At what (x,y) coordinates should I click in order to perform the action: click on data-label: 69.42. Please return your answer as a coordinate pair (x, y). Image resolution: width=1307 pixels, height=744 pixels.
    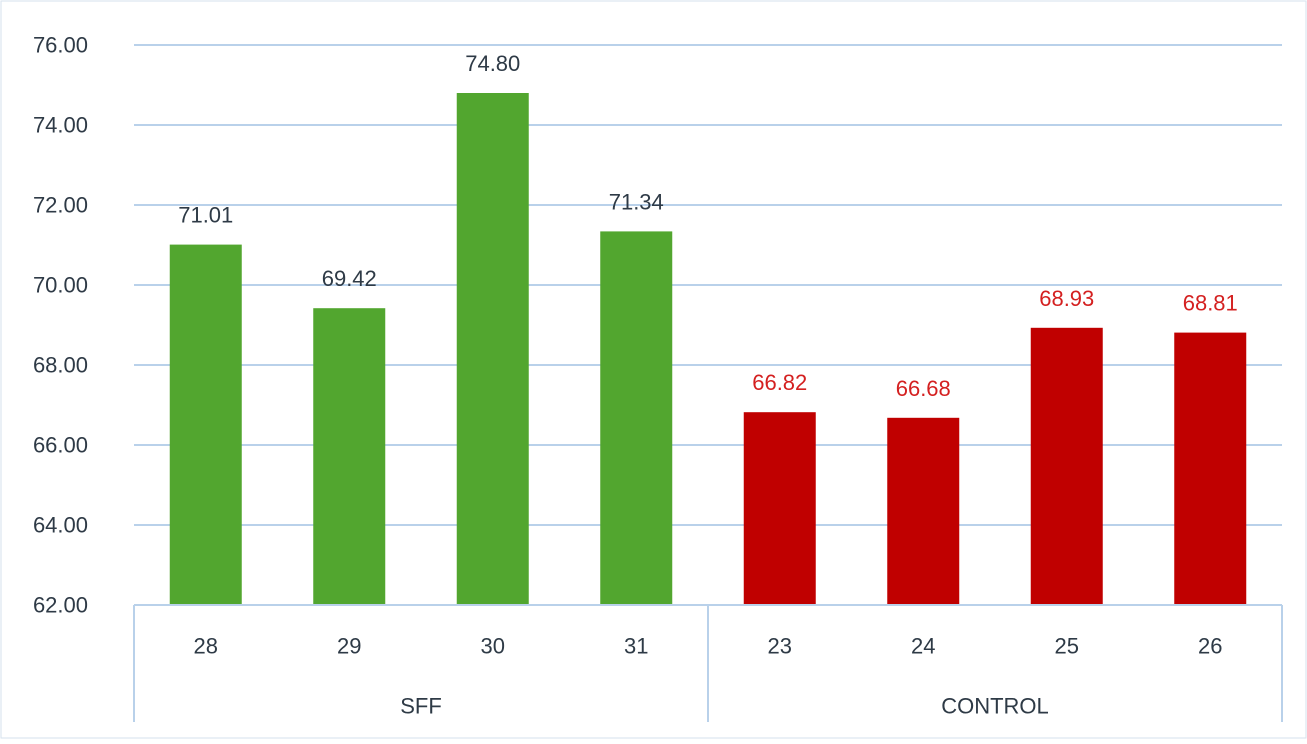
    Looking at the image, I should click on (349, 278).